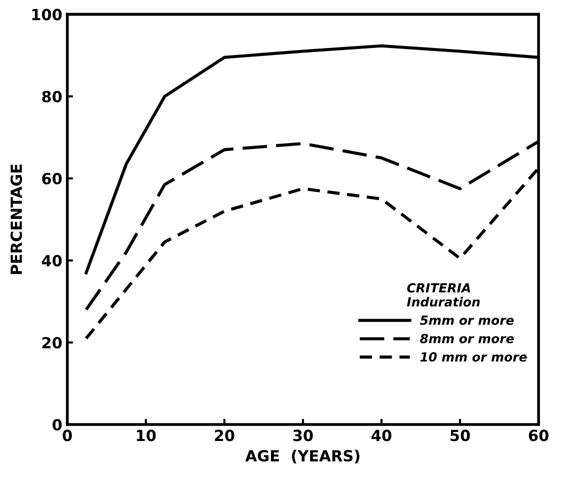  I want to click on x-tick-label: 20, so click(224, 436).